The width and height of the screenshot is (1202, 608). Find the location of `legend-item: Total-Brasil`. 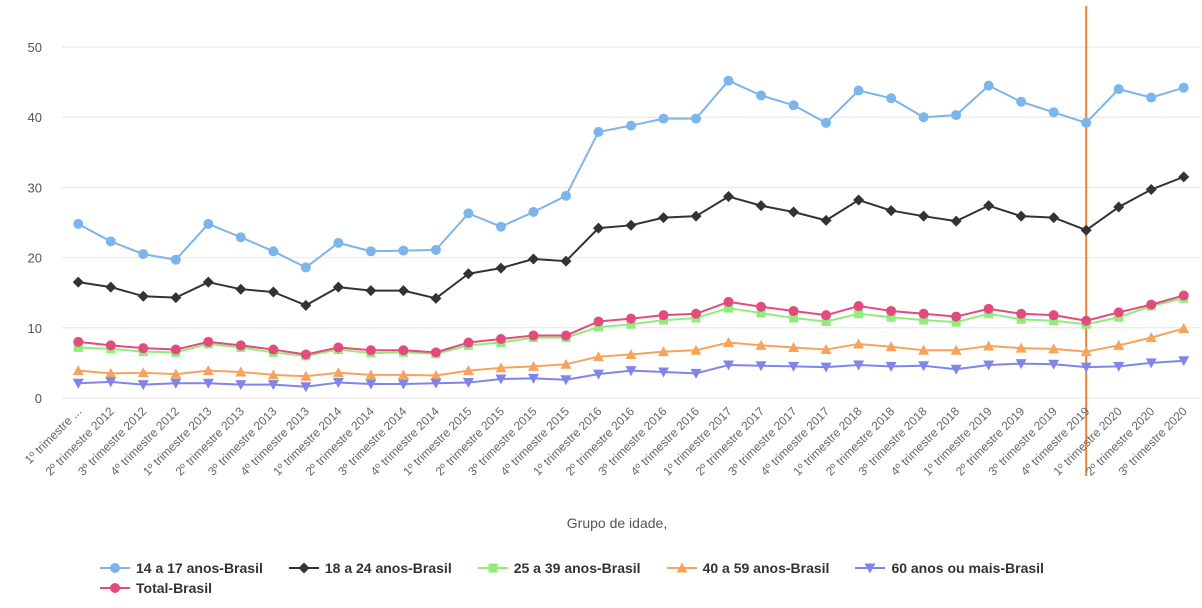

legend-item: Total-Brasil is located at coordinates (156, 588).